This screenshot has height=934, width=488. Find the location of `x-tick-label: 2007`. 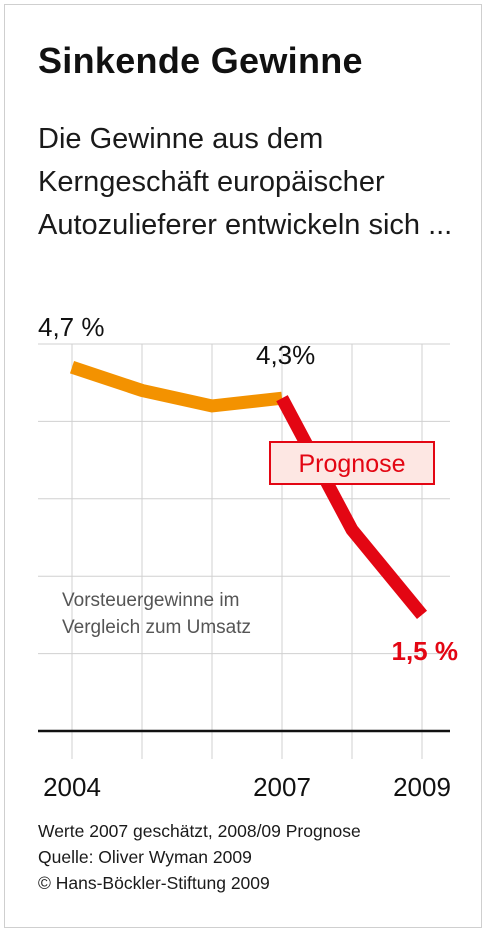

x-tick-label: 2007 is located at coordinates (282, 787).